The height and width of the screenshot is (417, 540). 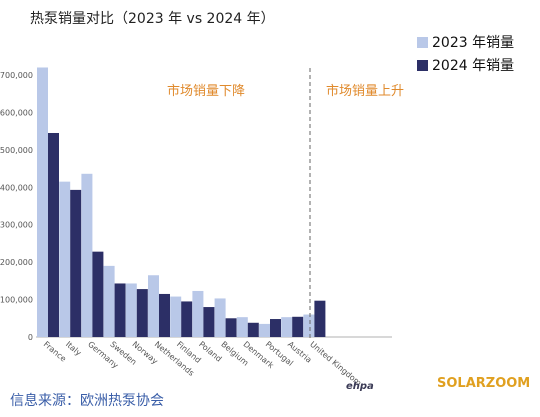 I want to click on bar-poland-2024, so click(x=209, y=322).